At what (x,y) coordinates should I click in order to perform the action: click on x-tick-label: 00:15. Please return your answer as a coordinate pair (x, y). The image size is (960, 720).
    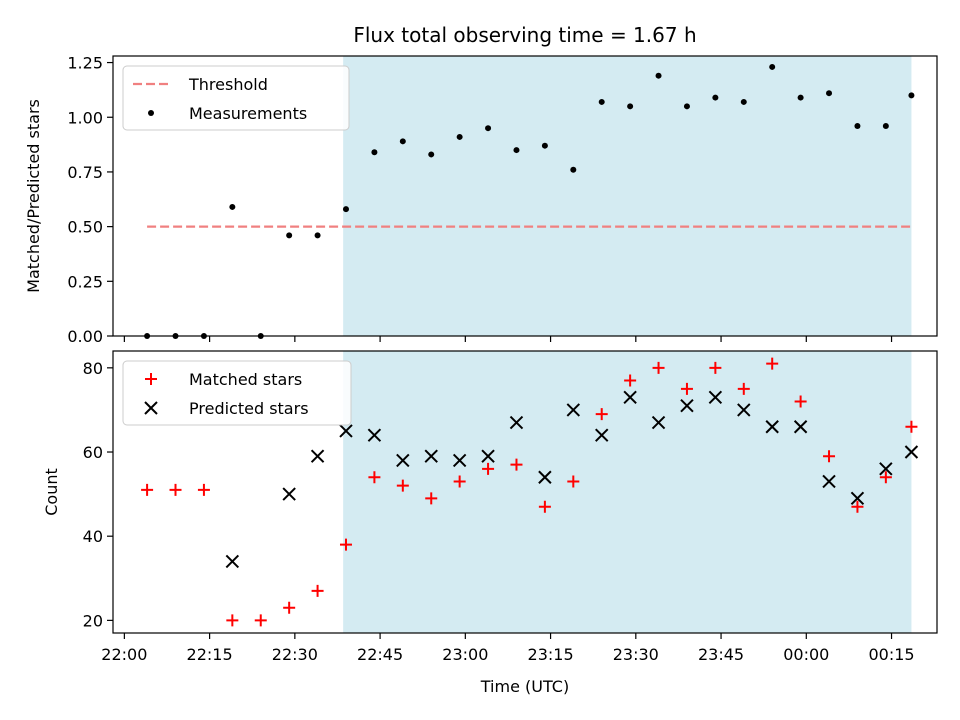
    Looking at the image, I should click on (891, 654).